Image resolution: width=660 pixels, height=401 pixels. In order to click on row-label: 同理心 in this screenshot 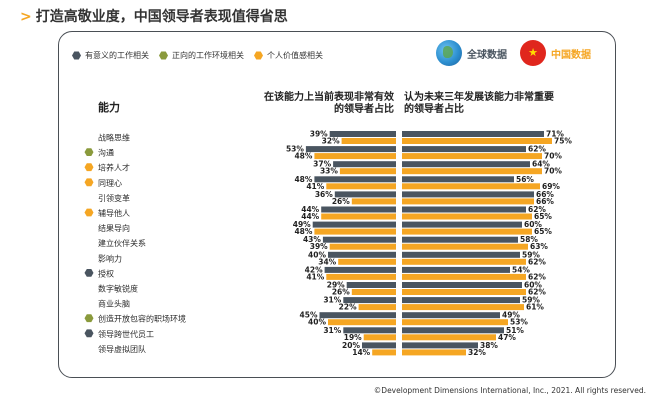, I will do `click(110, 183)`.